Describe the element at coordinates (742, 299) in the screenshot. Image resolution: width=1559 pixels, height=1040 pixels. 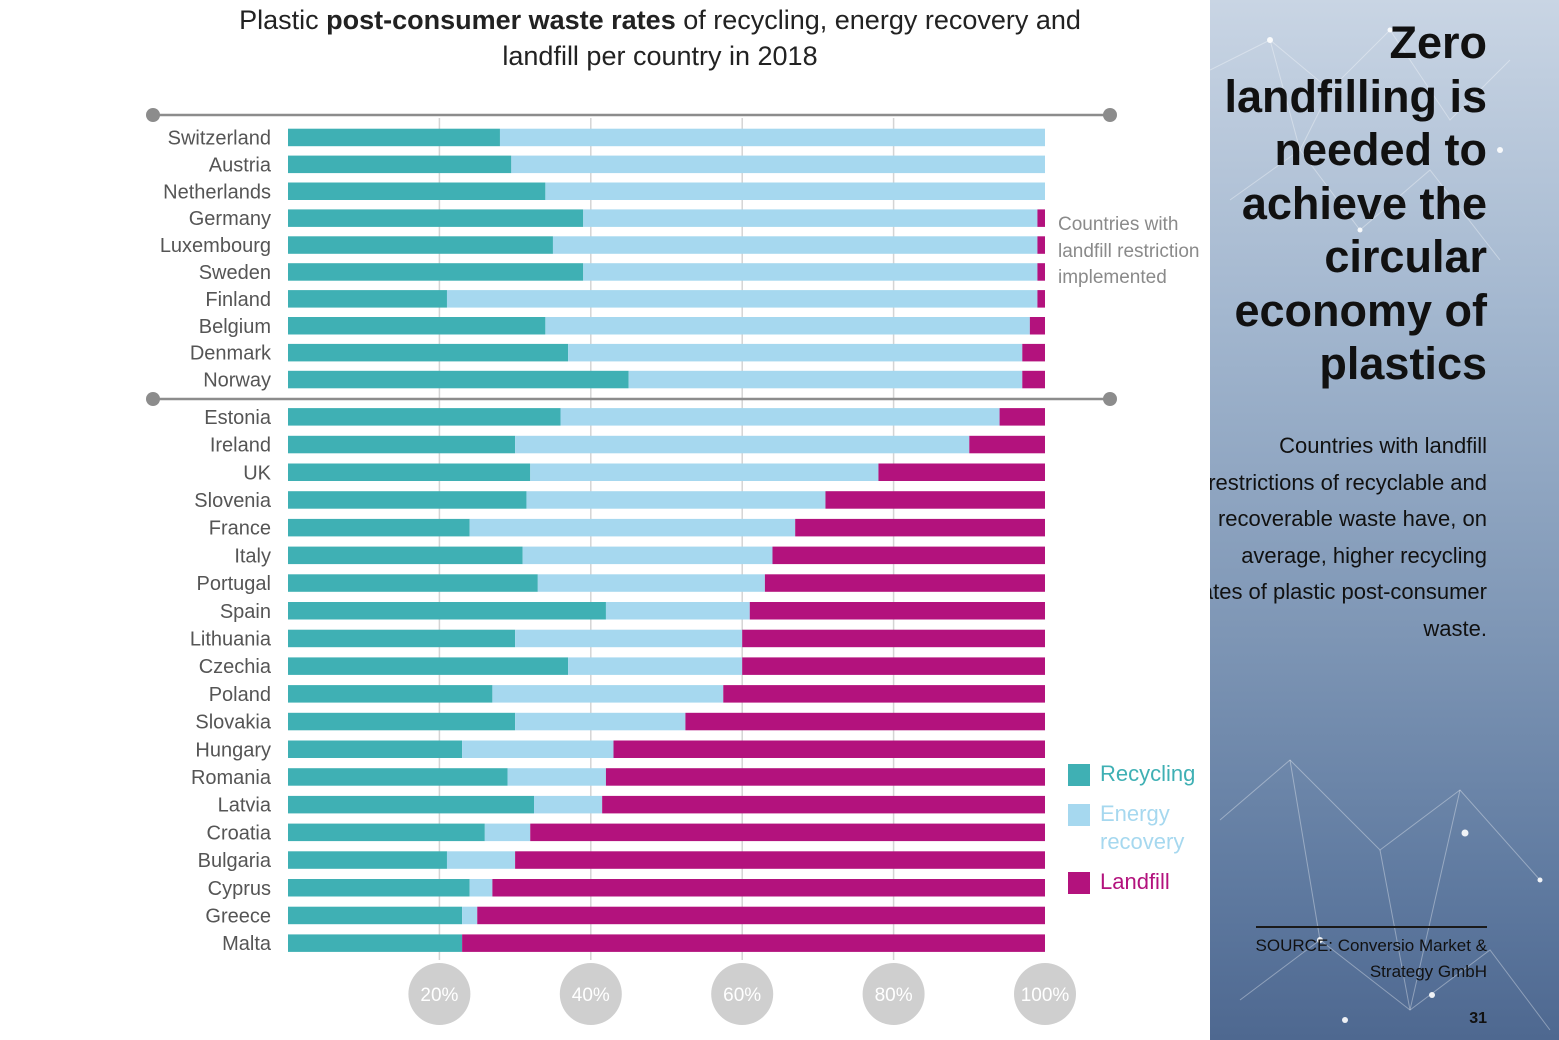
I see `bar-energy-recovery-finland` at that location.